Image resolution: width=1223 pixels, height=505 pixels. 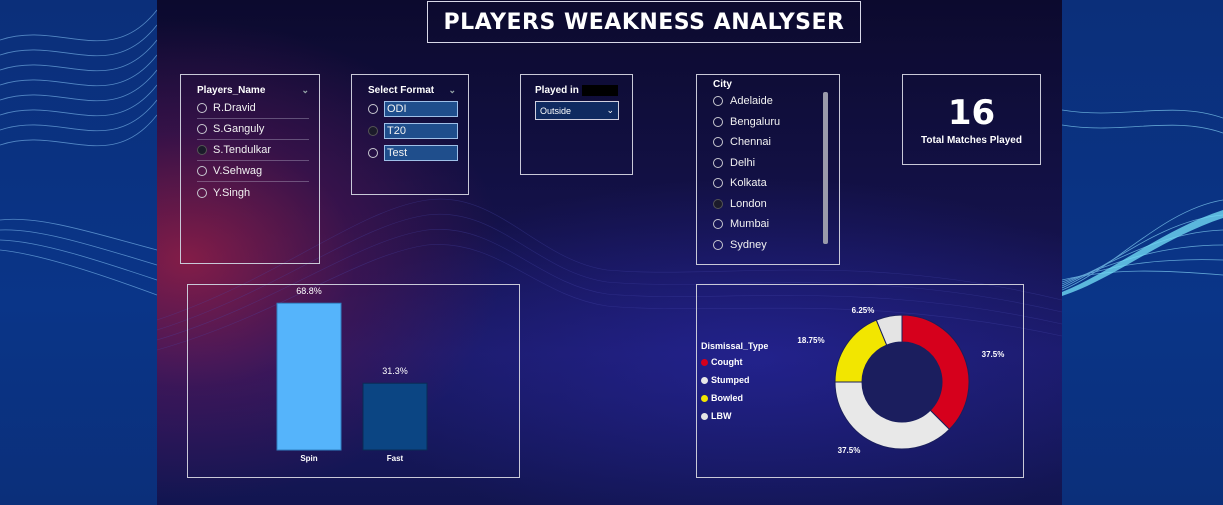 I want to click on legend-label: LBW, so click(x=721, y=416).